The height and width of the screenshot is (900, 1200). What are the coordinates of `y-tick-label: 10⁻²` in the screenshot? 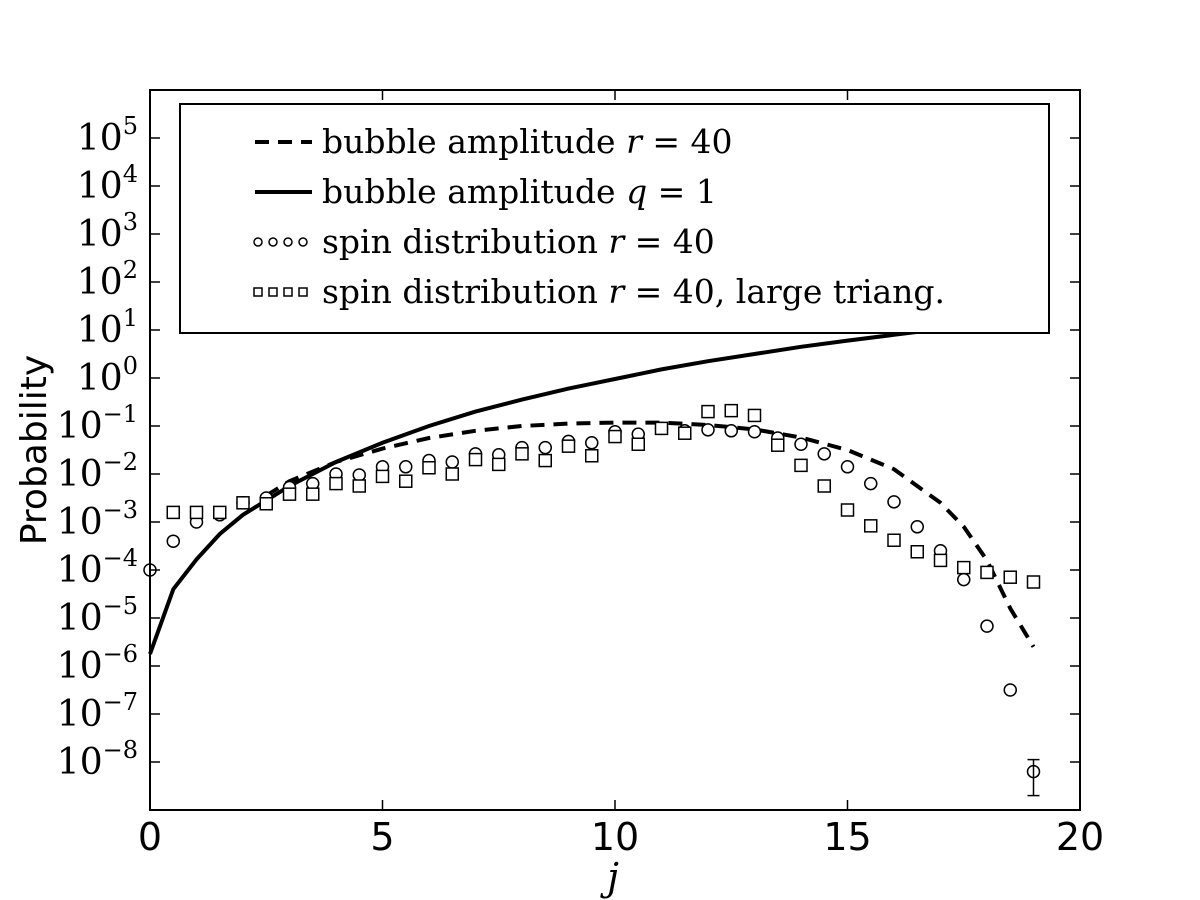 It's located at (97, 471).